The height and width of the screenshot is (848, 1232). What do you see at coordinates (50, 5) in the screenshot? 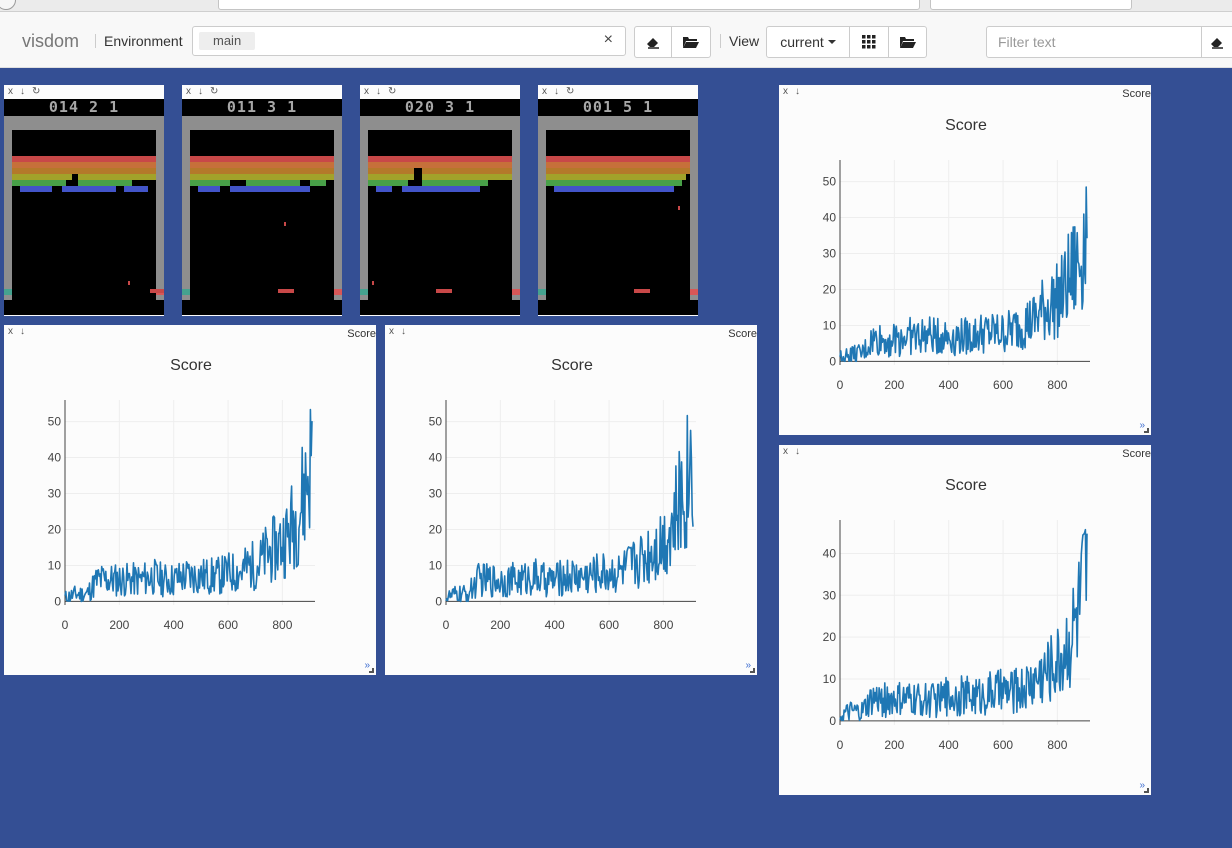
I see `forward-icon` at bounding box center [50, 5].